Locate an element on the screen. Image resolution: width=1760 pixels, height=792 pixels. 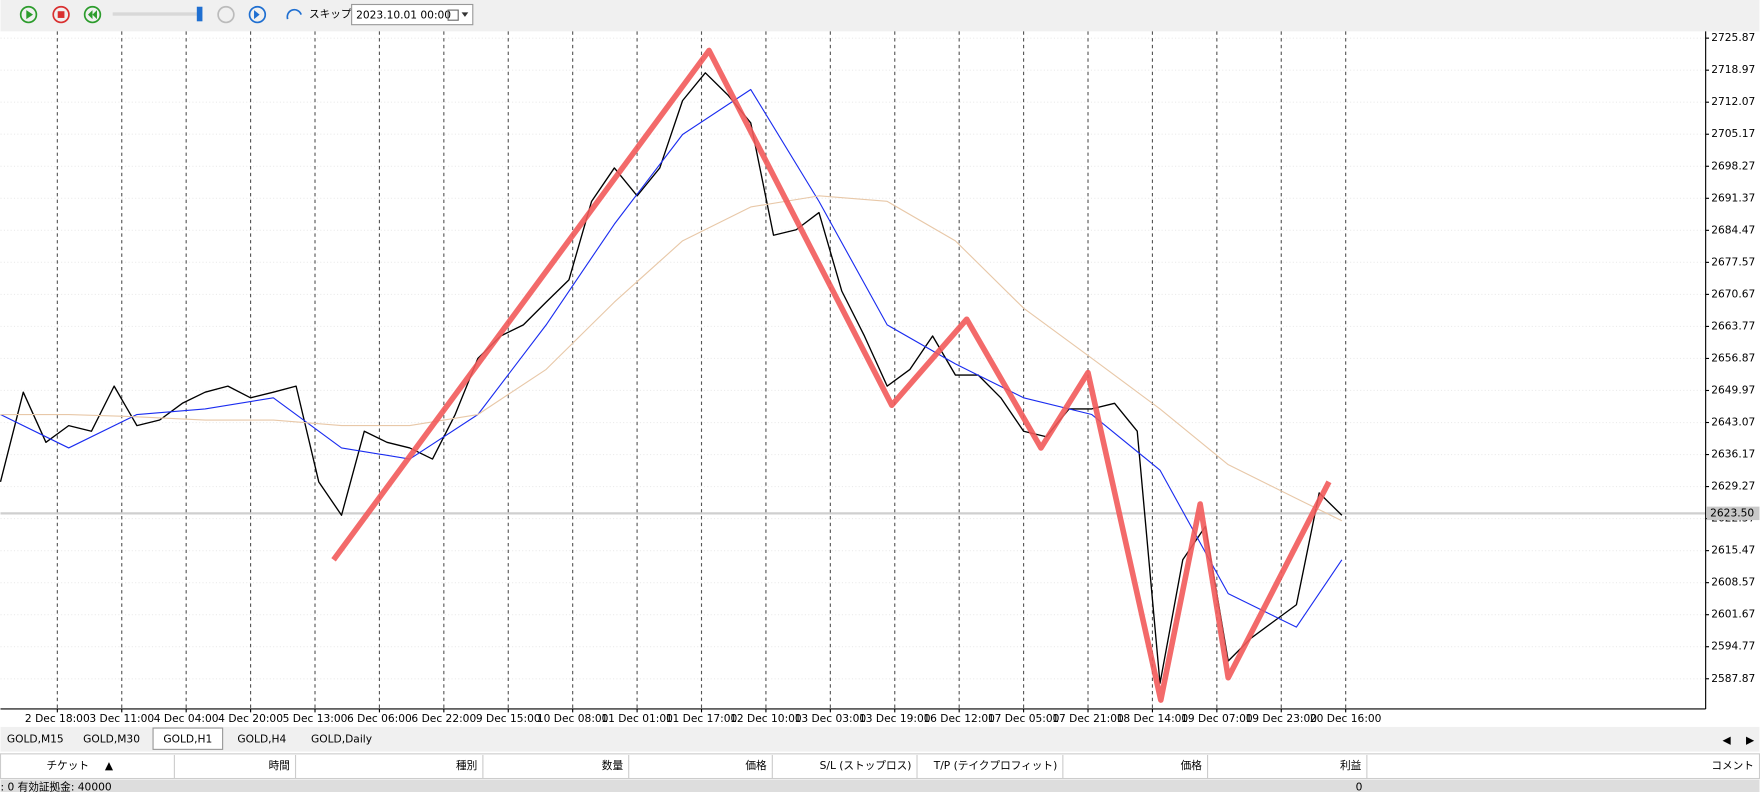
y-tick-label: 2615.47 is located at coordinates (1733, 550).